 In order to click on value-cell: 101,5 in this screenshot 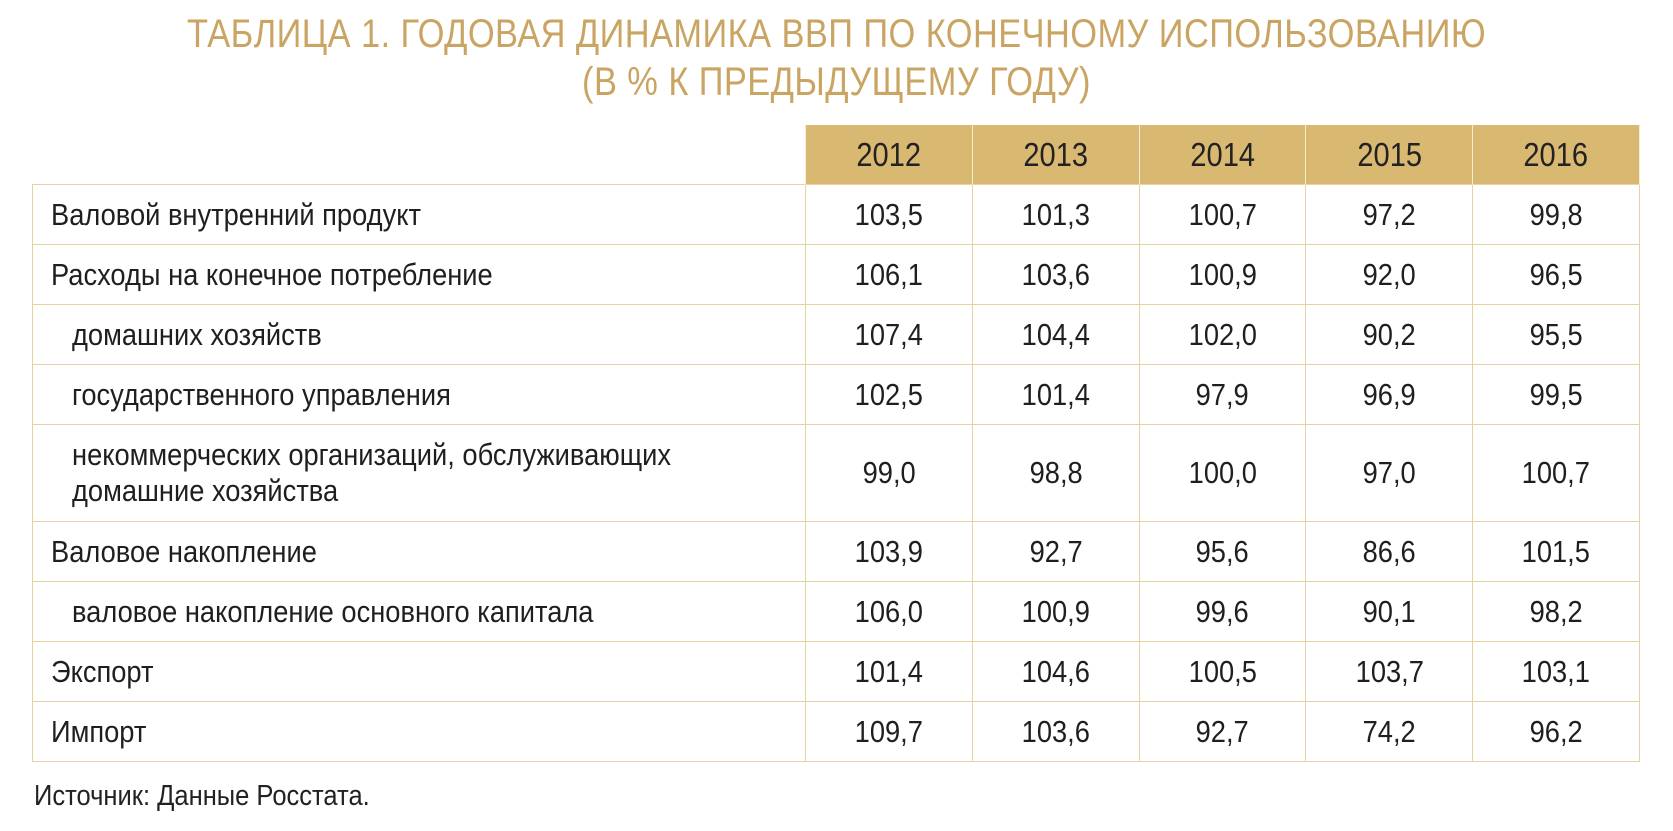, I will do `click(1556, 551)`.